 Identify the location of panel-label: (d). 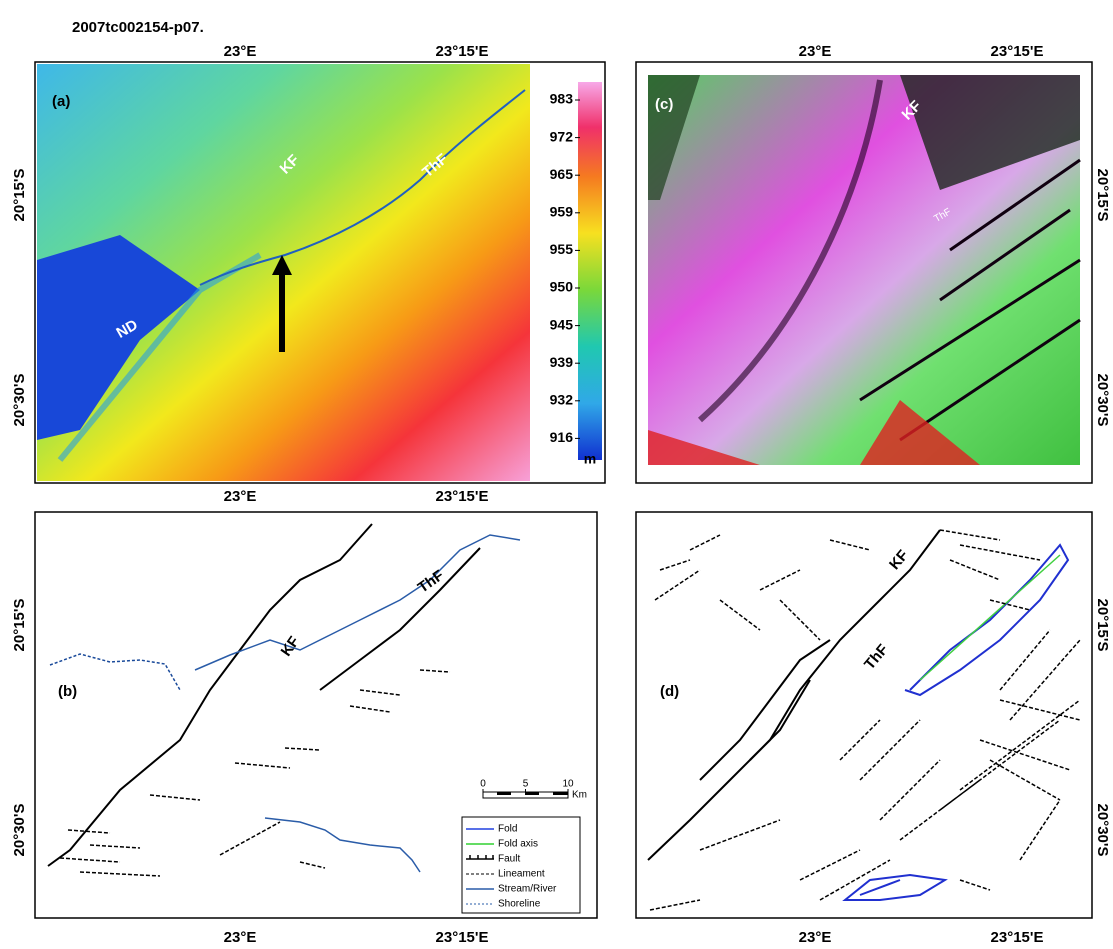
(669, 691).